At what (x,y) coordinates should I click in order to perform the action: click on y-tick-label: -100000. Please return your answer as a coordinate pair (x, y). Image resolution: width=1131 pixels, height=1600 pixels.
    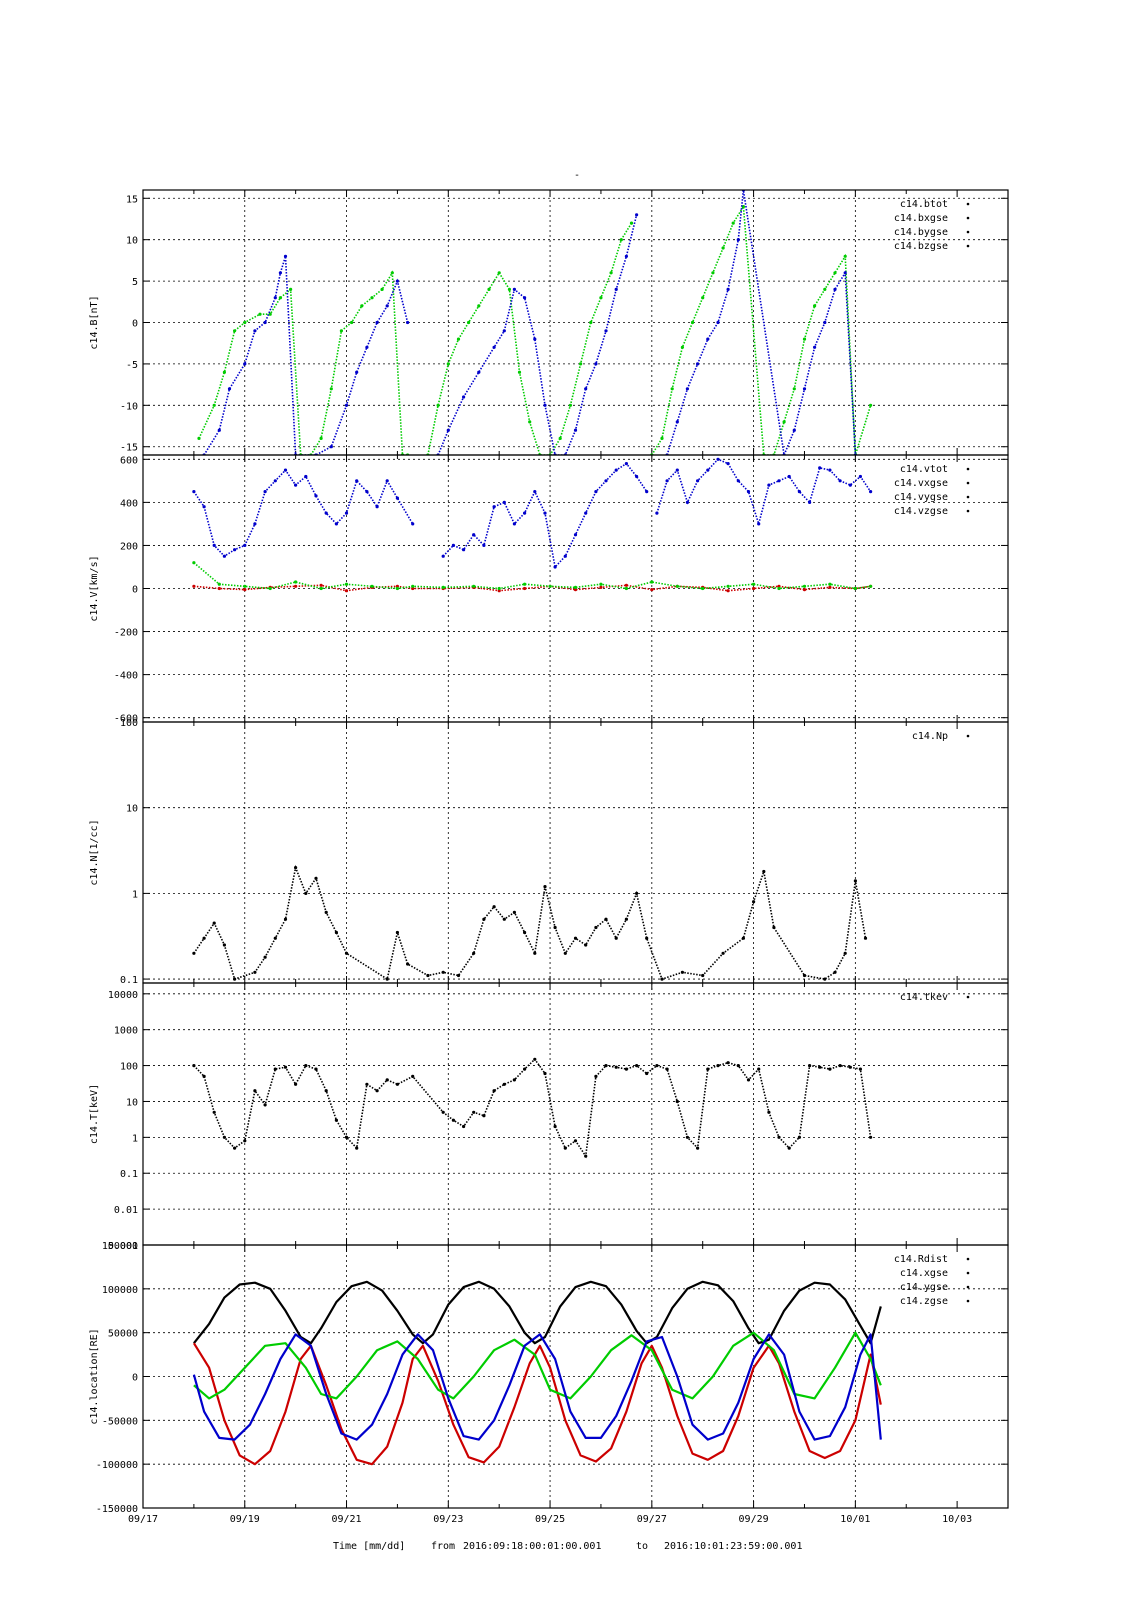
    Looking at the image, I should click on (117, 1465).